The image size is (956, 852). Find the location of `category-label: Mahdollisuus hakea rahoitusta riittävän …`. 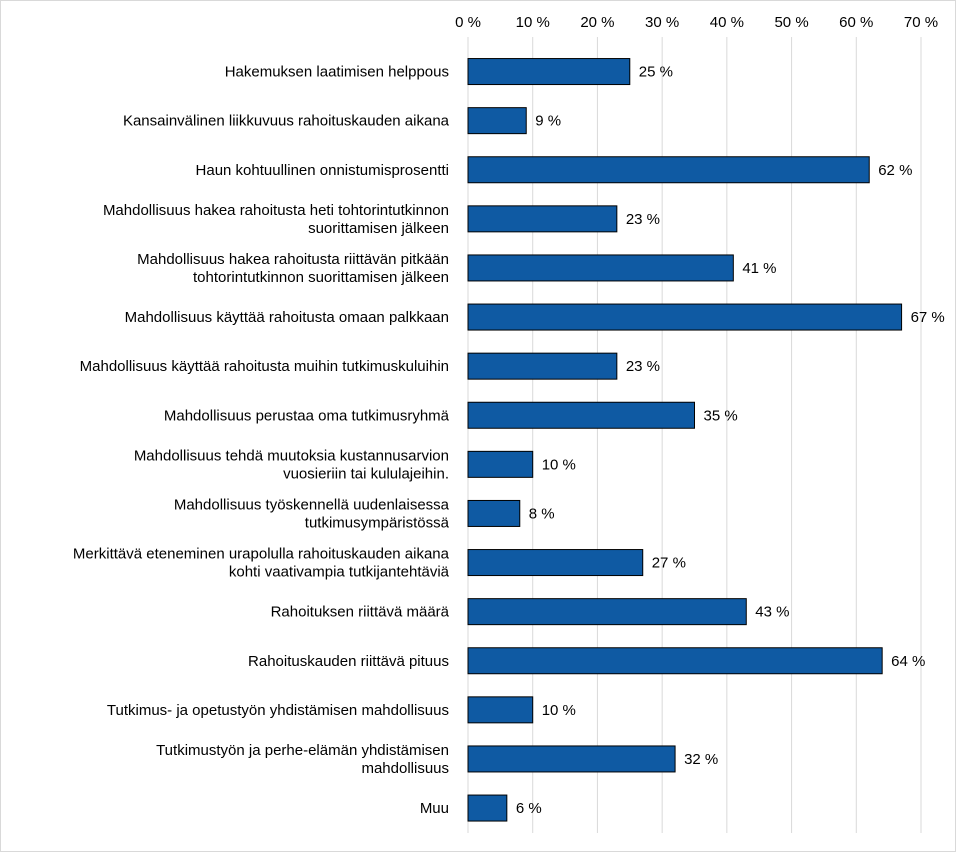

category-label: Mahdollisuus hakea rahoitusta riittävän … is located at coordinates (293, 268).